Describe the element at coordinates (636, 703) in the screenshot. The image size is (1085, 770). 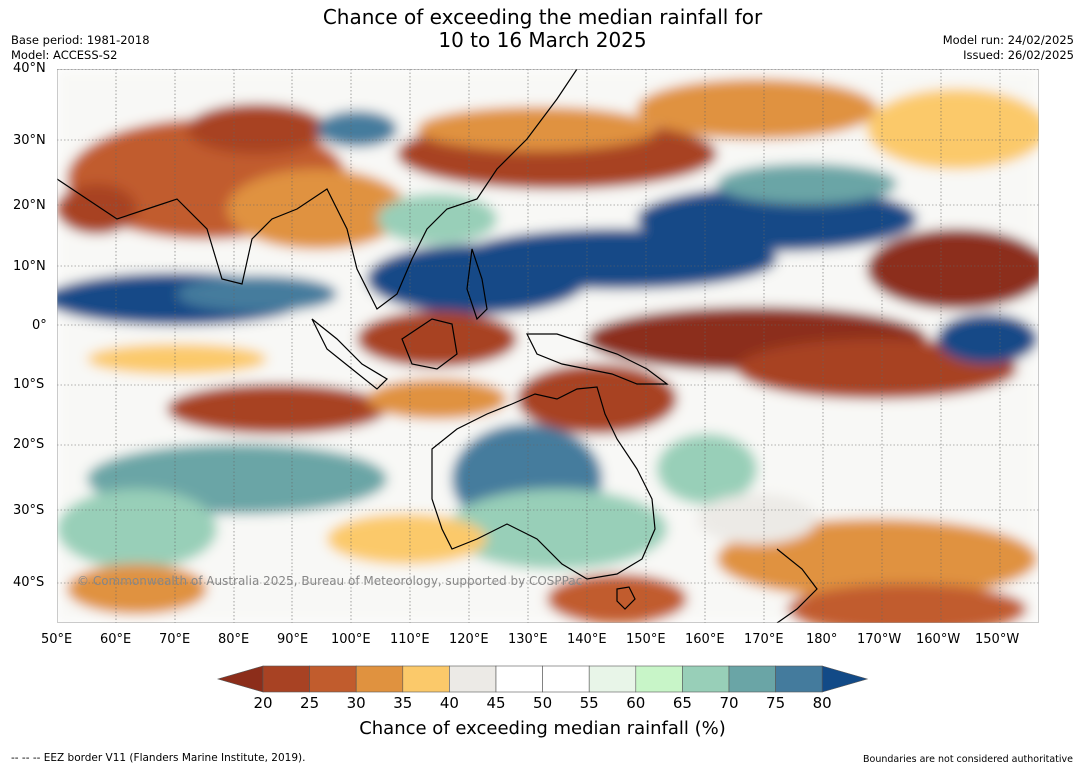
I see `colorbar-tick-label: 60` at that location.